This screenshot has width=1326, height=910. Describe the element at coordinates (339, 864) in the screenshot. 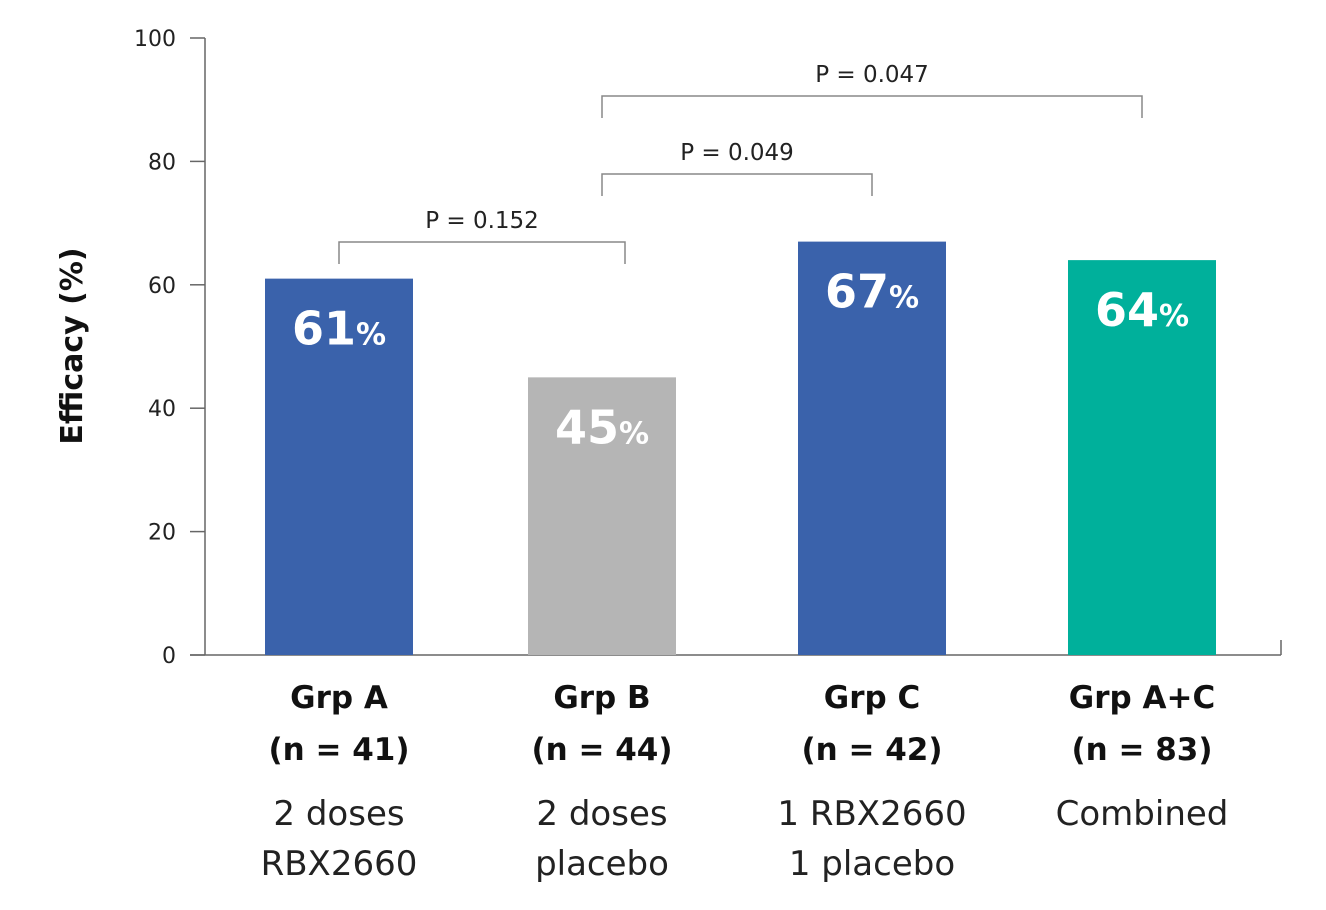

I see `category-description-label: RBX2660` at that location.